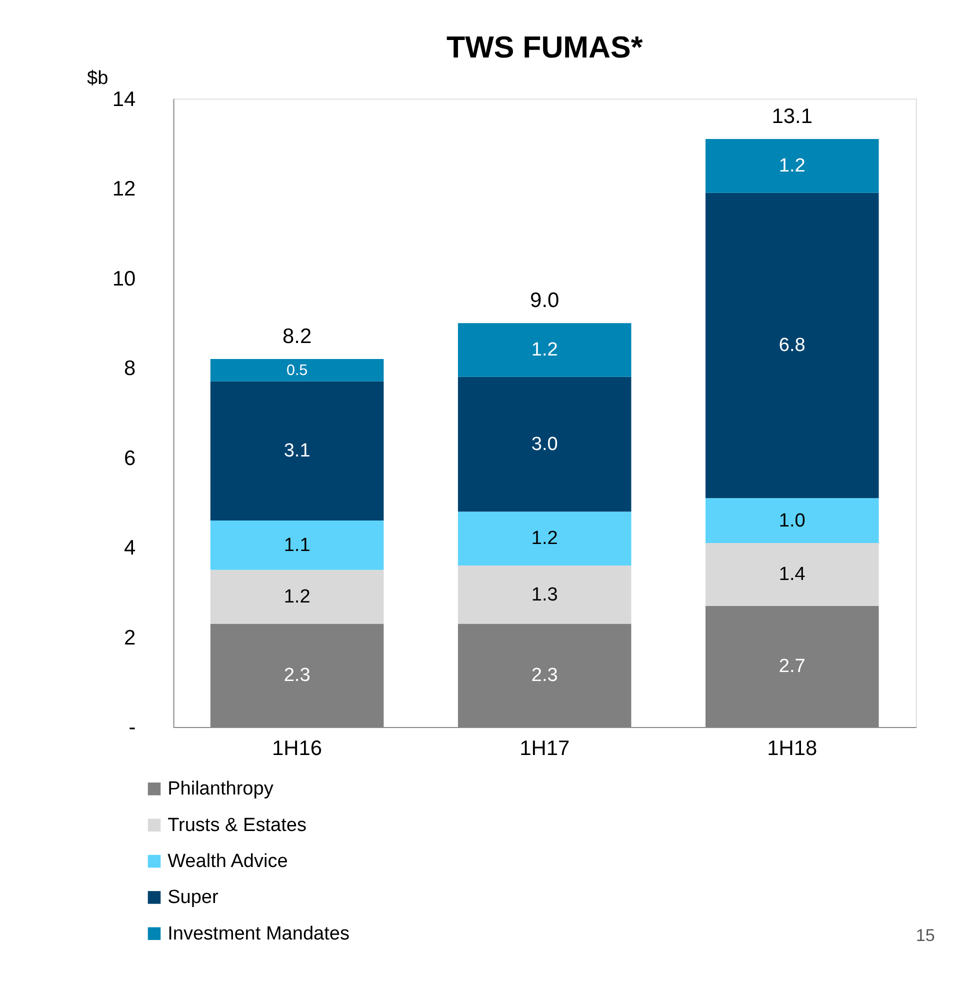 The height and width of the screenshot is (999, 954). I want to click on y-tick-label: 6, so click(130, 458).